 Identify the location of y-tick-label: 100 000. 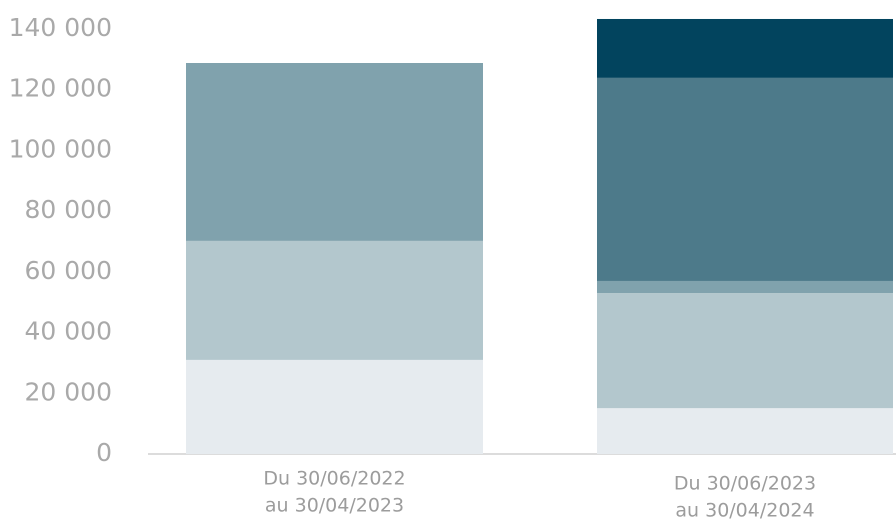
(60, 148).